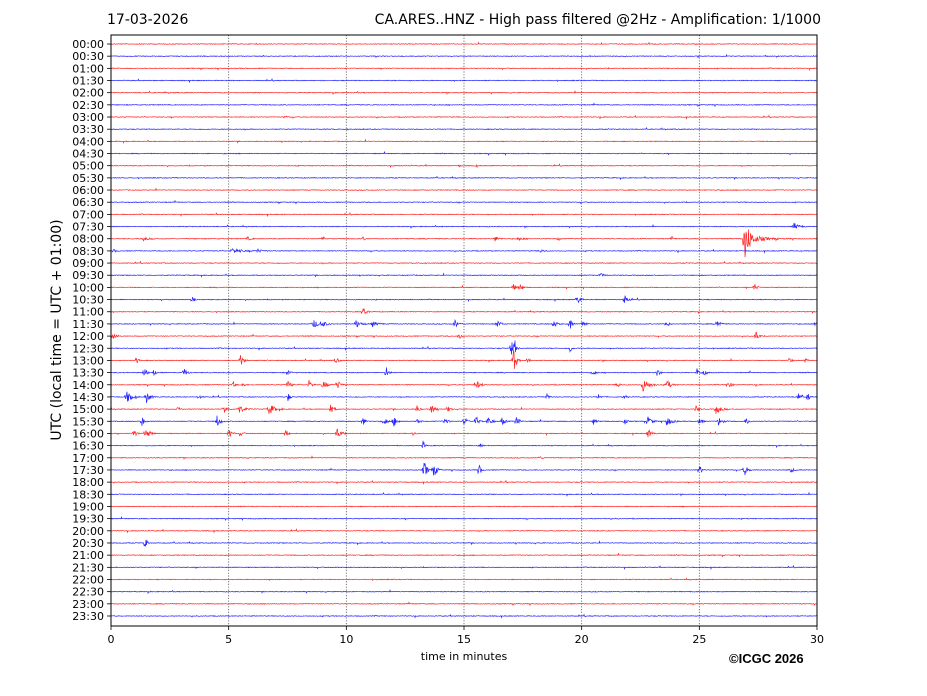 This screenshot has width=927, height=696. Describe the element at coordinates (88, 519) in the screenshot. I see `y-tick-label: 19:30` at that location.